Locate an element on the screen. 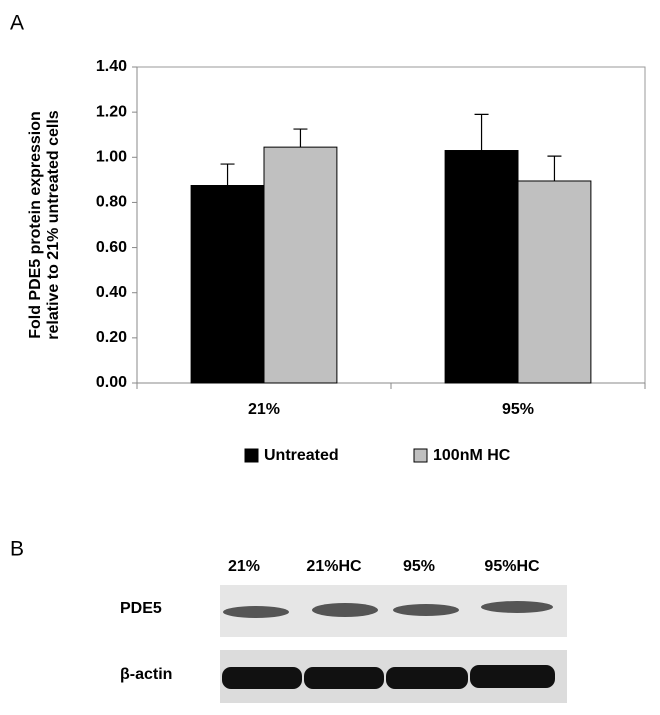  legend-label: 100nM HC is located at coordinates (472, 455).